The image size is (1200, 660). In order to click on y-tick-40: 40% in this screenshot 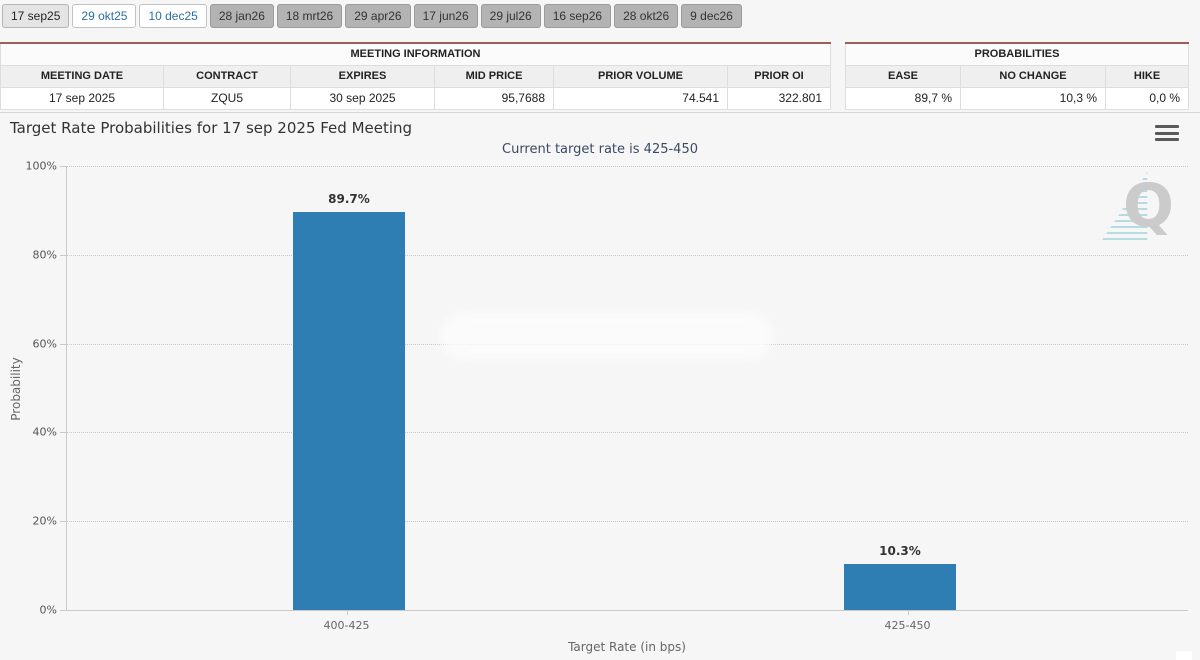, I will do `click(44, 432)`.